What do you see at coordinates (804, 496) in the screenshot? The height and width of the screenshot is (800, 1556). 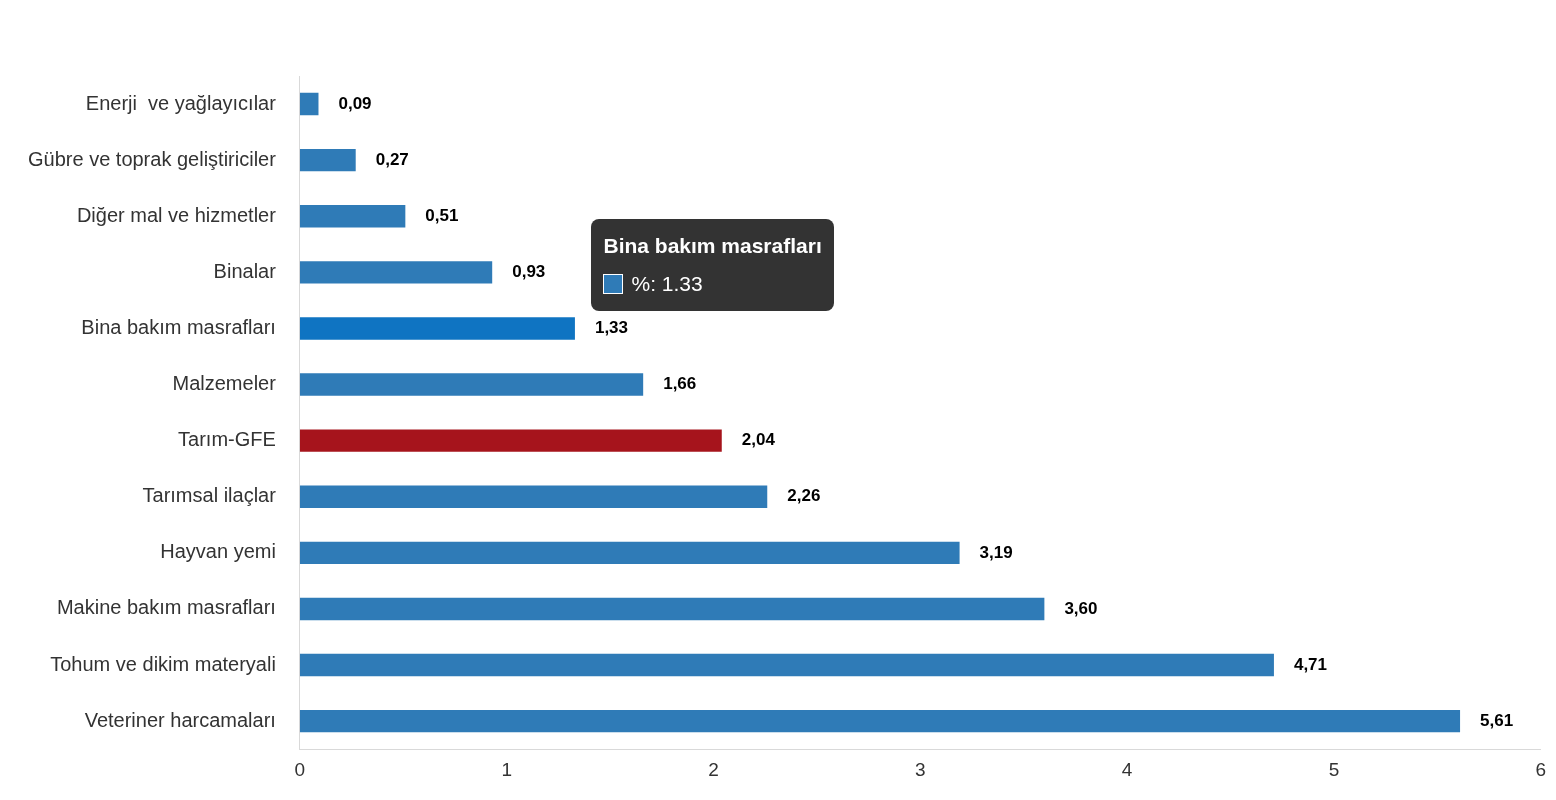 I see `data-label: 2,26` at bounding box center [804, 496].